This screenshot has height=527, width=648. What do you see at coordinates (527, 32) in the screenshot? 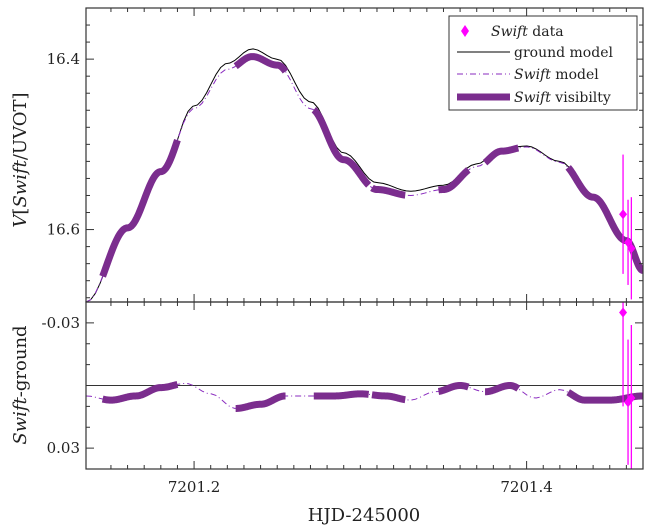
I see `legend-swift-data-label: Swift data` at bounding box center [527, 32].